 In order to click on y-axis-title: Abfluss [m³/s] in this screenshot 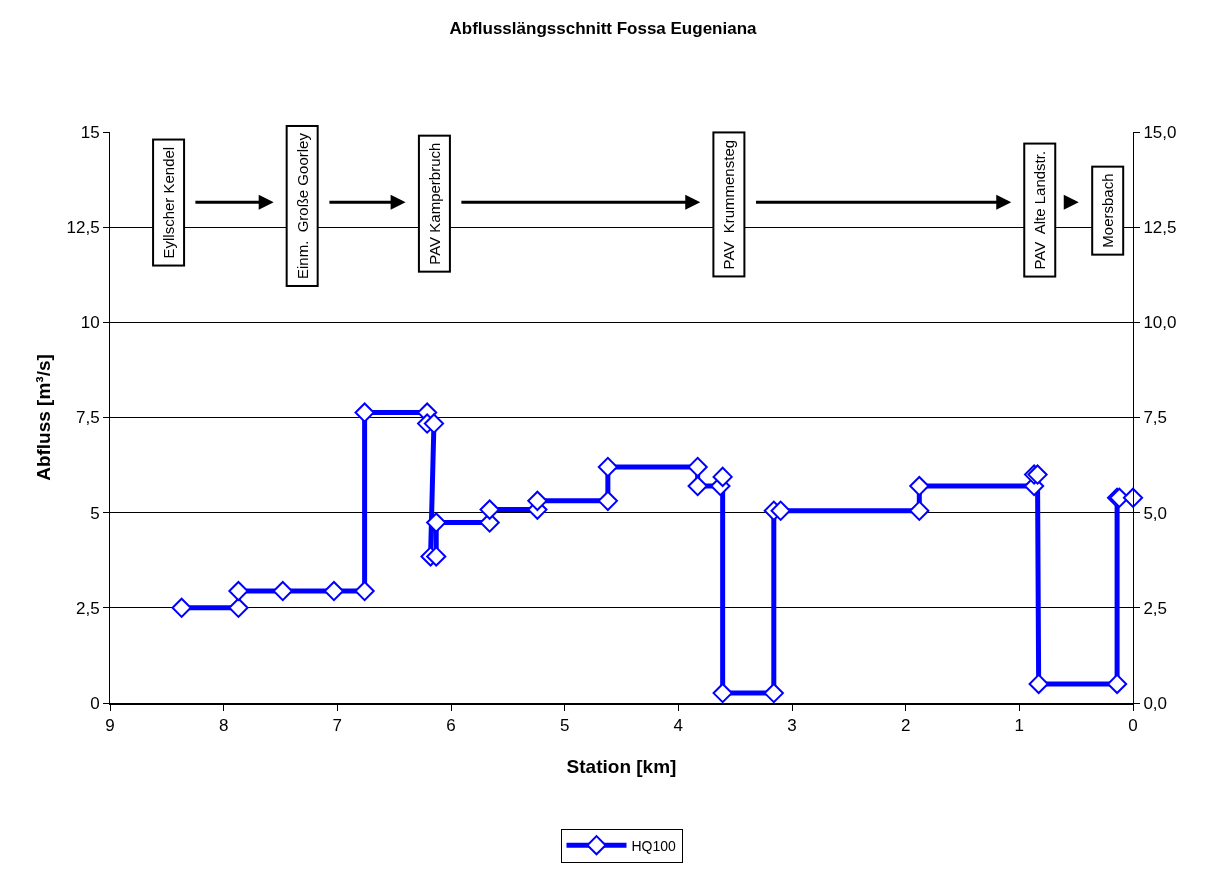, I will do `click(44, 417)`.